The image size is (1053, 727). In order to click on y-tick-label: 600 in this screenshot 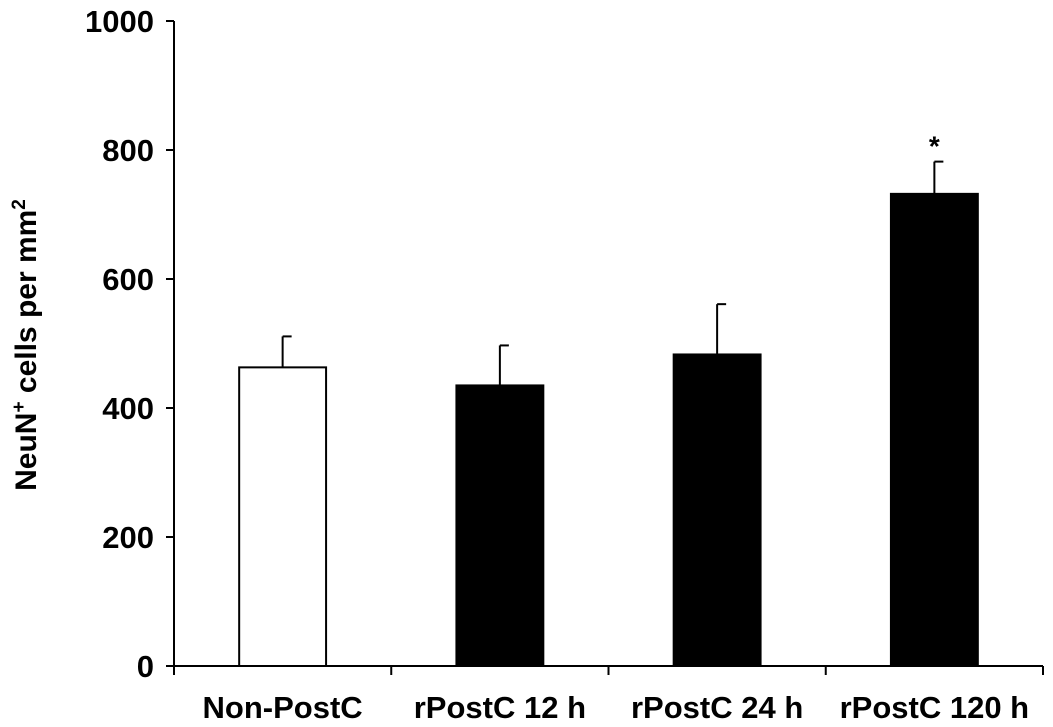, I will do `click(128, 279)`.